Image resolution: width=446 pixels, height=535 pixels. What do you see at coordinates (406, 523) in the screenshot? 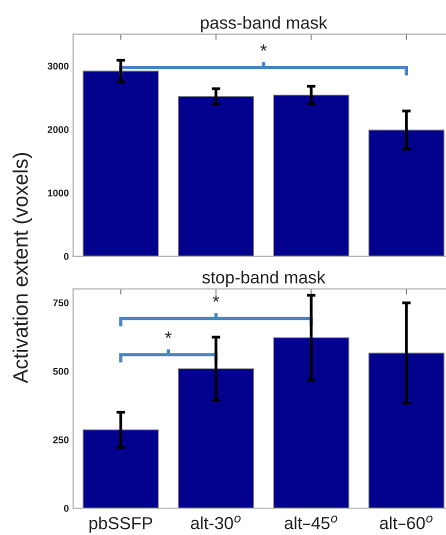
I see `x-tick-label: alt–60$^{o}$` at bounding box center [406, 523].